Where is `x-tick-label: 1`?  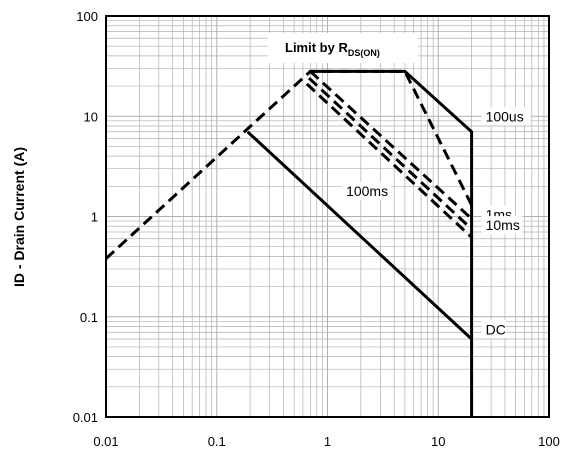 x-tick-label: 1 is located at coordinates (327, 441).